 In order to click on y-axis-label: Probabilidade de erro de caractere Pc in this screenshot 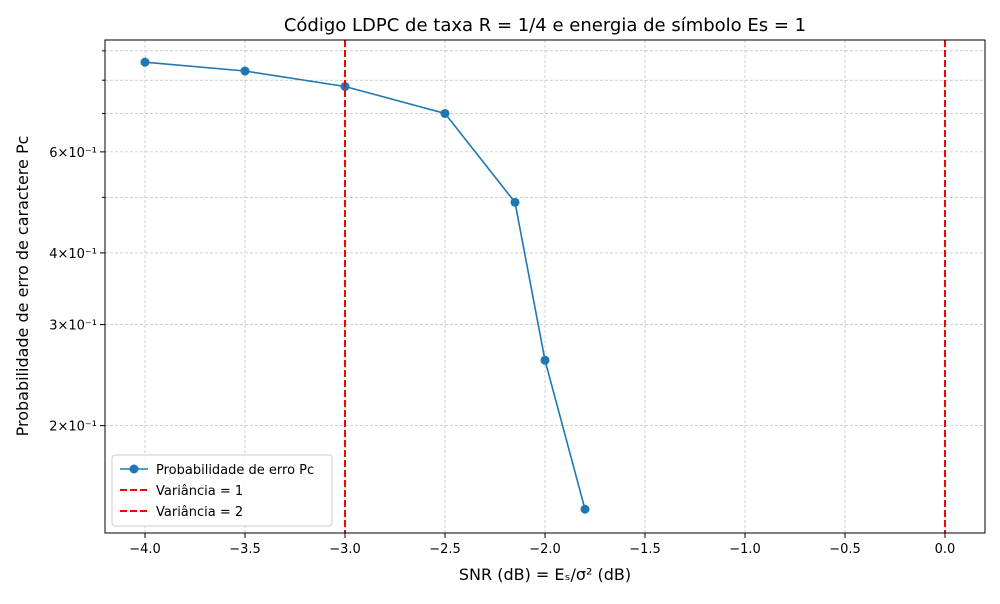, I will do `click(22, 286)`.